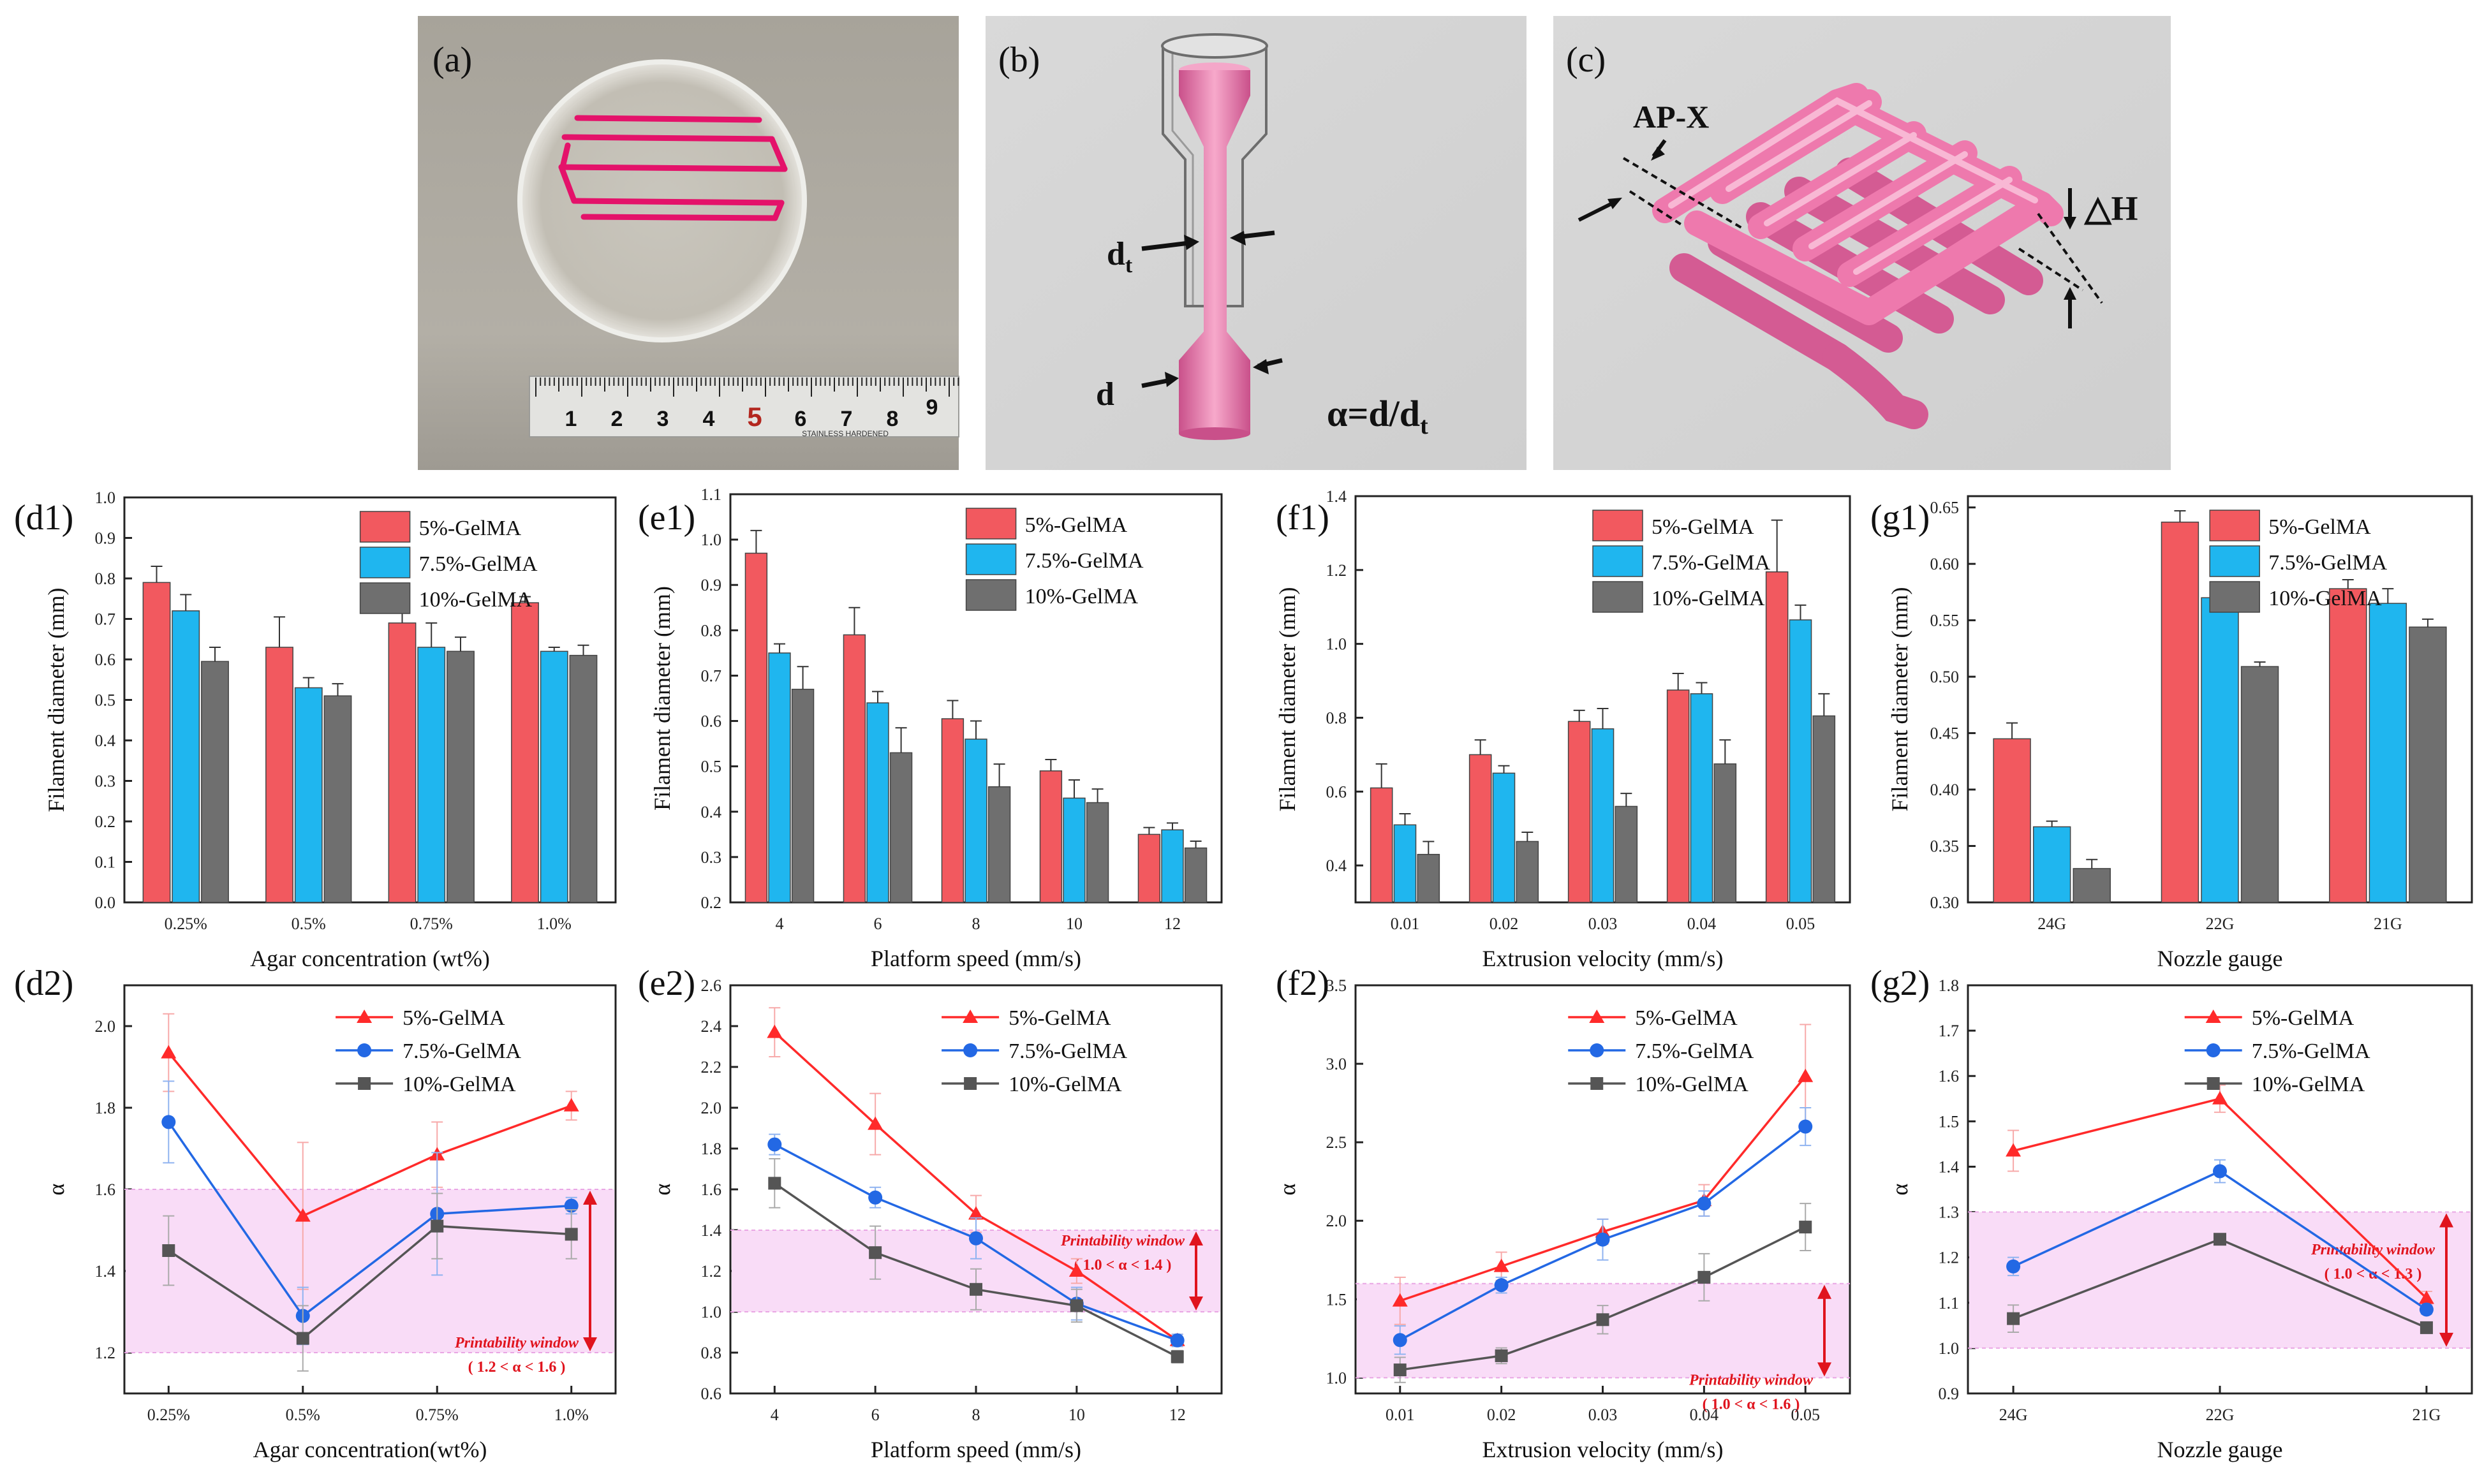 The height and width of the screenshot is (1484, 2491). I want to click on x-tick-label: 0.02, so click(1504, 924).